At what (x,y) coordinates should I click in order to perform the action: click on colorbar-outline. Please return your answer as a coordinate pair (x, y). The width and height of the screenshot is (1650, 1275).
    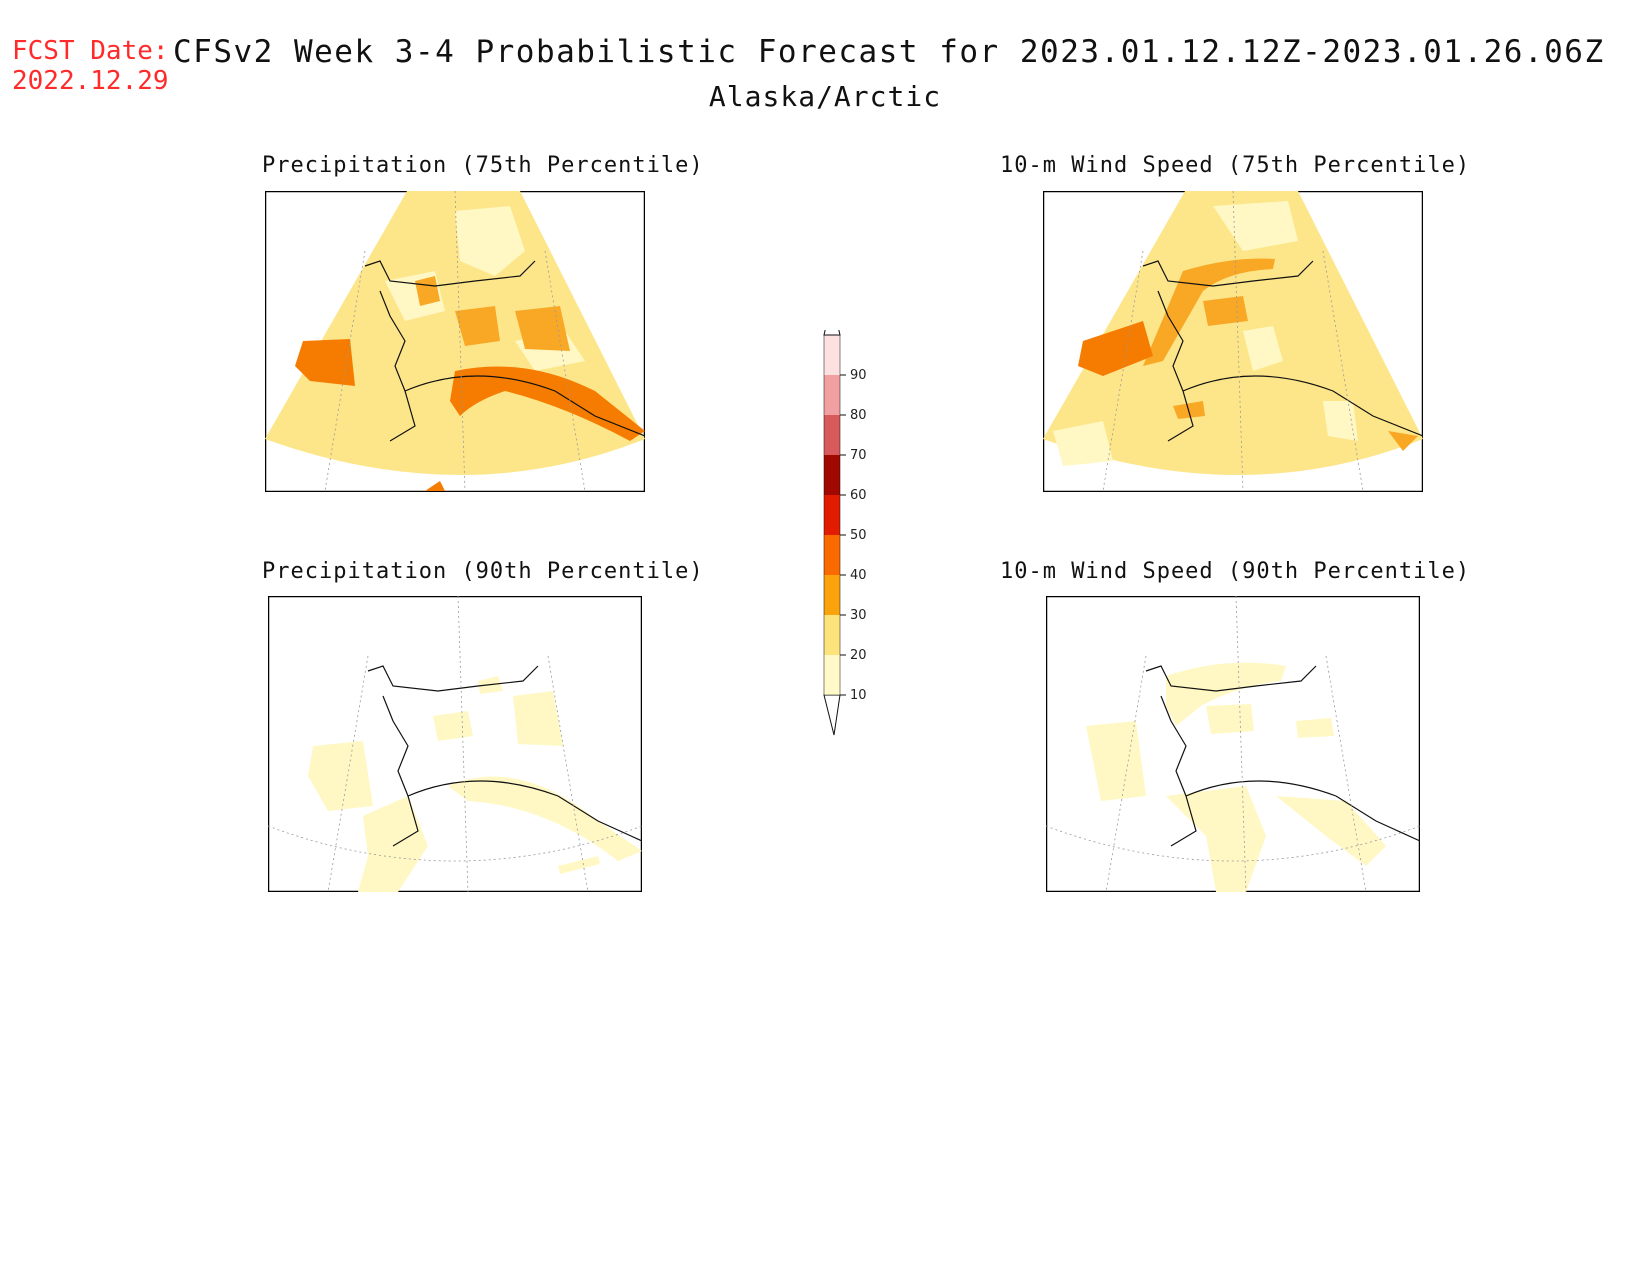
    Looking at the image, I should click on (832, 515).